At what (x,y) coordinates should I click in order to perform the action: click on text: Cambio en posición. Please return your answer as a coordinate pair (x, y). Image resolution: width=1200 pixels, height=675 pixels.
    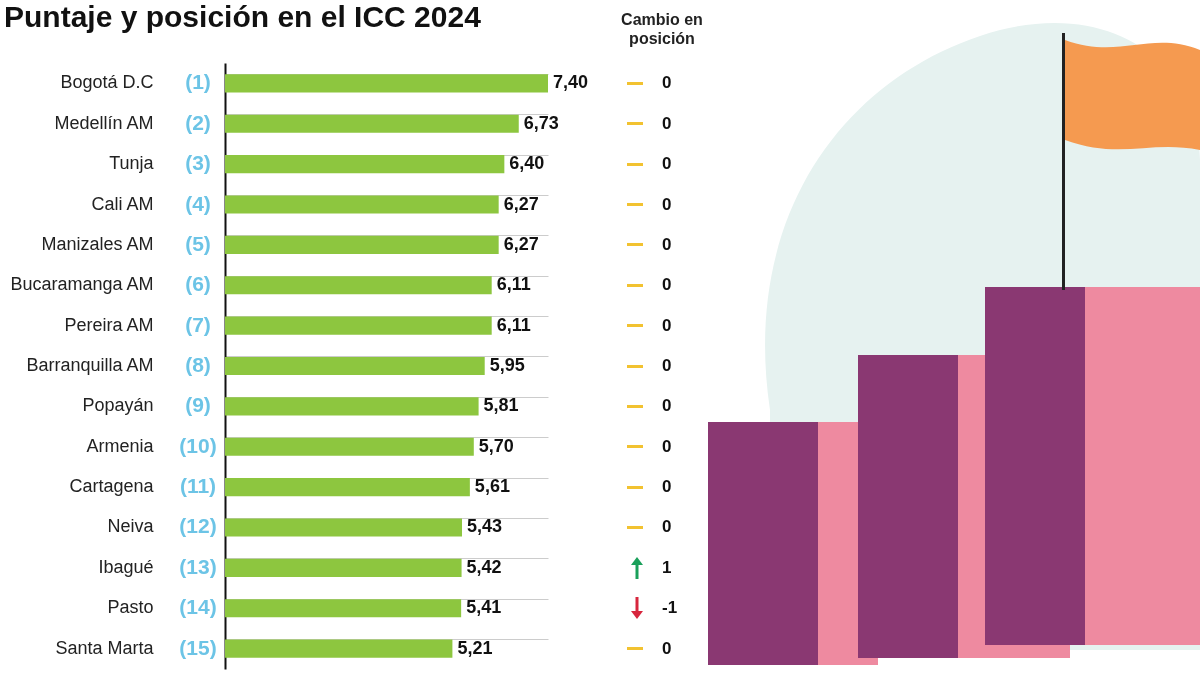
    Looking at the image, I should click on (662, 29).